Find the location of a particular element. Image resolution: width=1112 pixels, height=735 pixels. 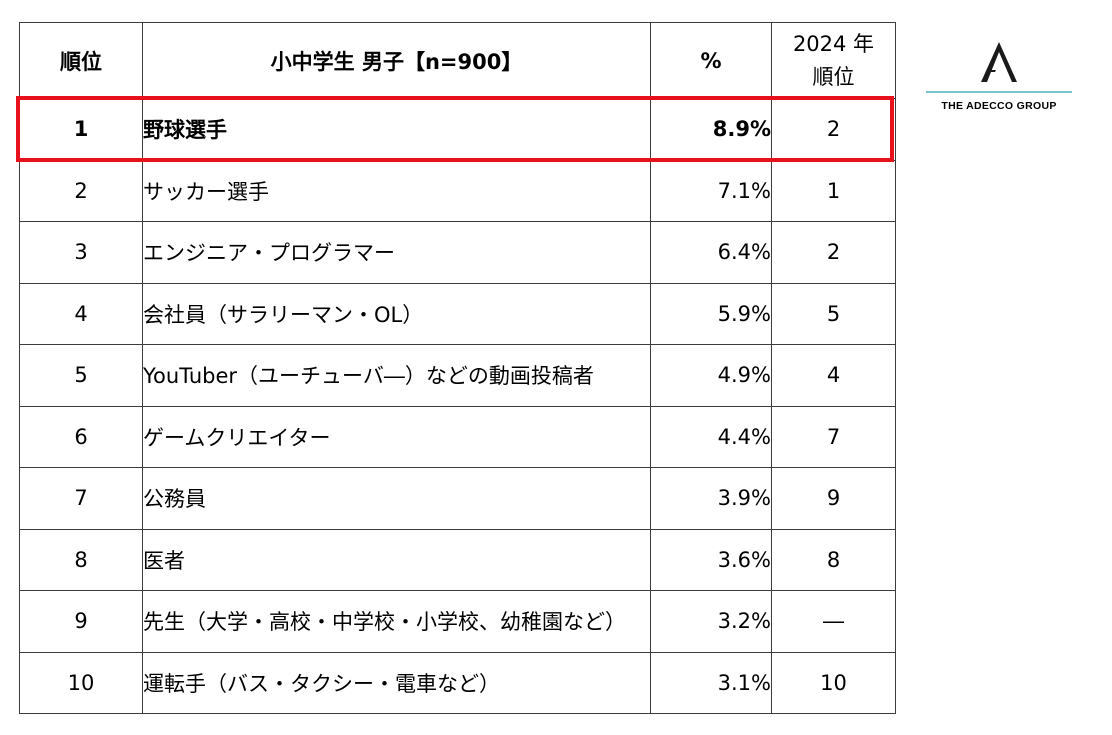

table-row: 7 公務員 3.9% 9 is located at coordinates (457, 498).